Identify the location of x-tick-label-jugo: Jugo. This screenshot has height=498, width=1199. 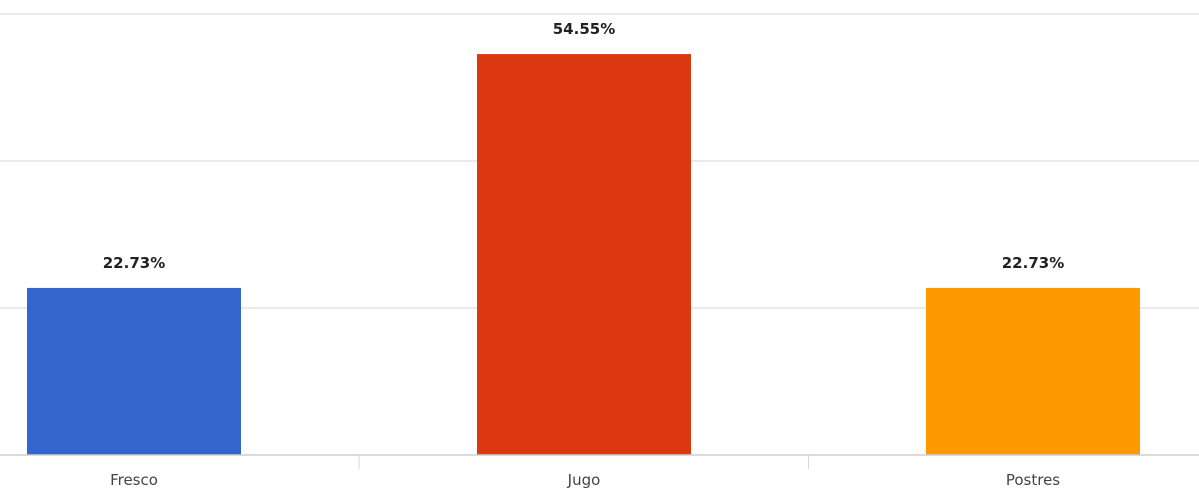
(584, 480).